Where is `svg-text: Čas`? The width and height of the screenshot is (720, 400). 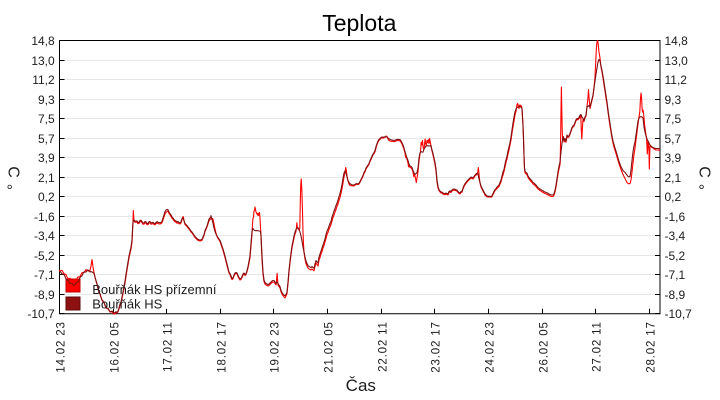 svg-text: Čas is located at coordinates (361, 385).